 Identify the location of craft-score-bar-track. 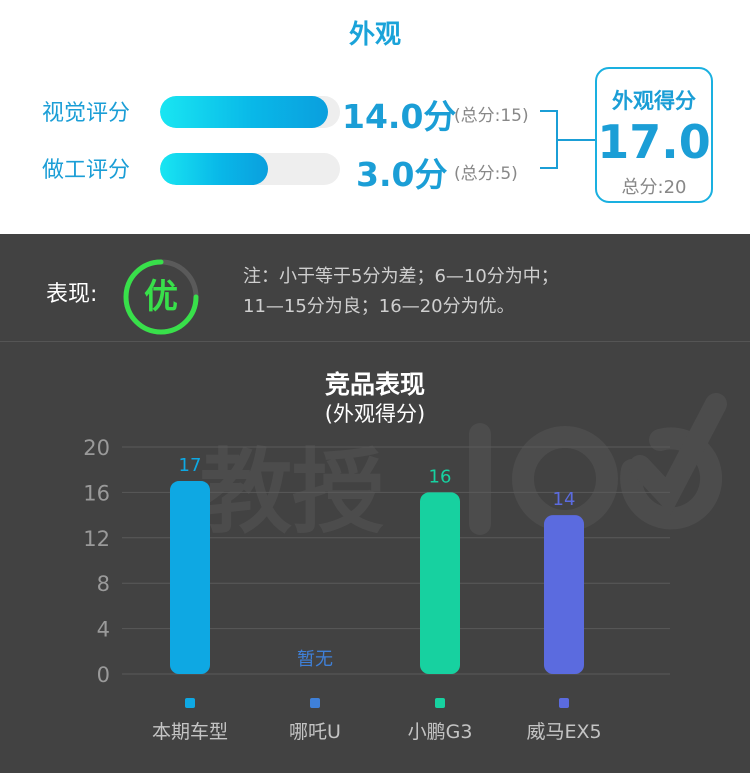
(250, 169).